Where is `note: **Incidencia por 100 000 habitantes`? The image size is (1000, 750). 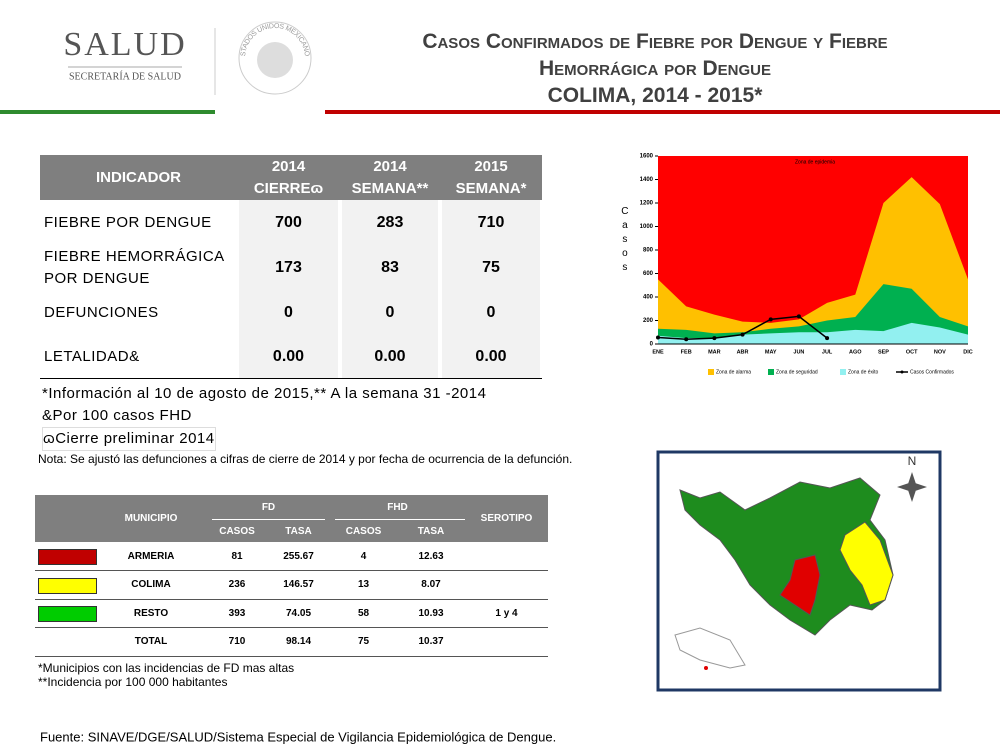 note: **Incidencia por 100 000 habitantes is located at coordinates (133, 682).